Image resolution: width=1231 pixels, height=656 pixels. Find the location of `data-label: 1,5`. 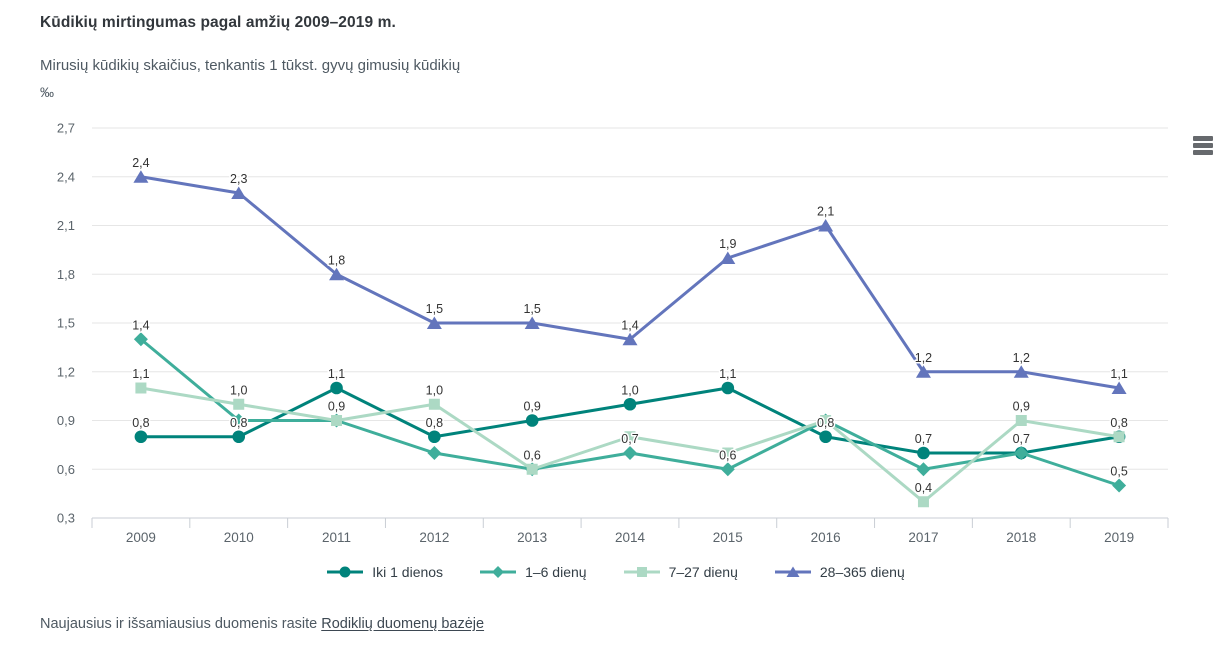

data-label: 1,5 is located at coordinates (434, 309).